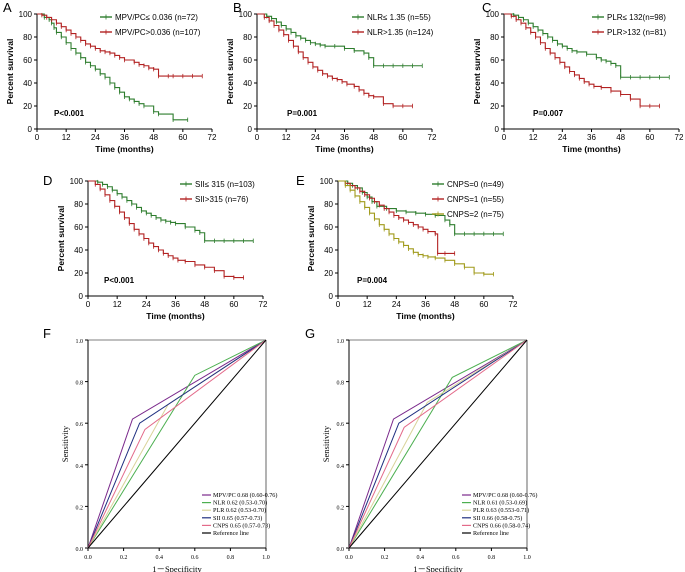  Describe the element at coordinates (231, 558) in the screenshot. I see `x-tick-label: 0.8` at that location.